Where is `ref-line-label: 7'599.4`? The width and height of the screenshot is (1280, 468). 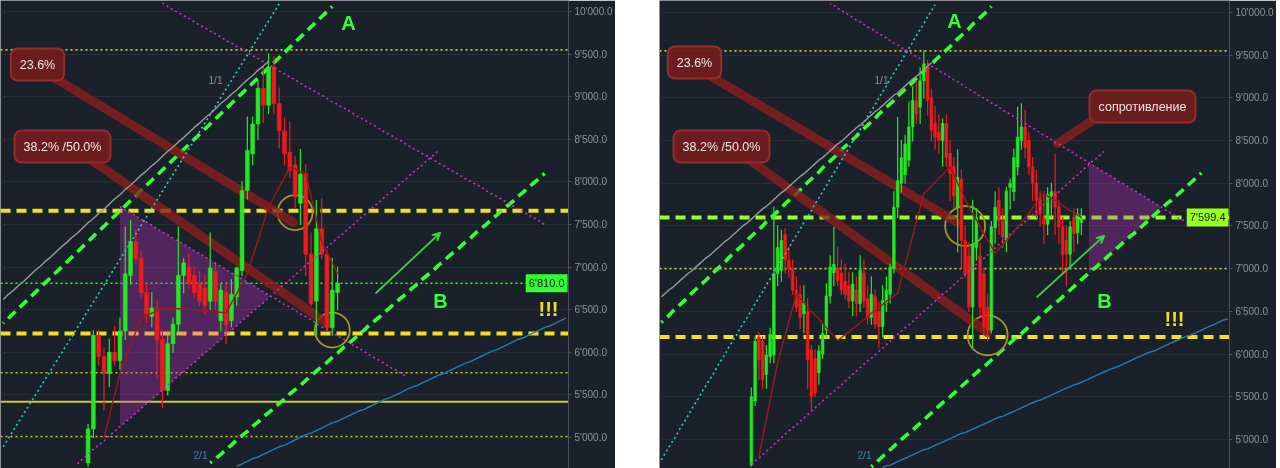
ref-line-label: 7'599.4 is located at coordinates (1207, 217).